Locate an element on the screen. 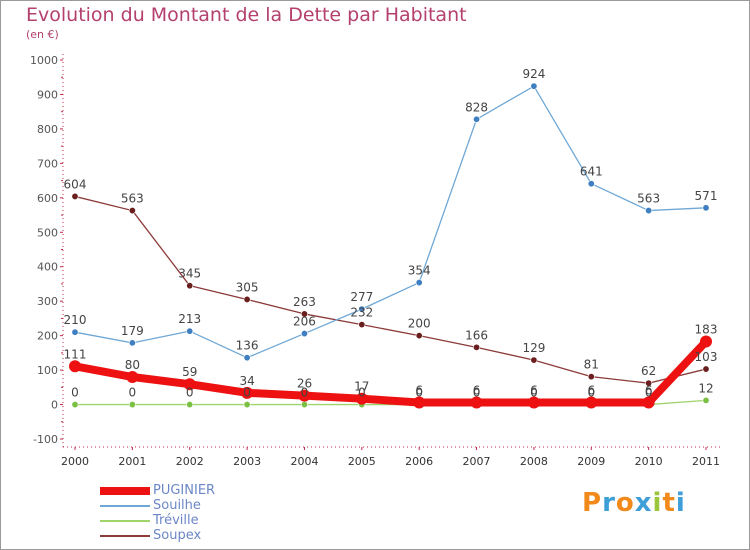 This screenshot has width=750, height=550. x-tick-label: 2000 is located at coordinates (75, 461).